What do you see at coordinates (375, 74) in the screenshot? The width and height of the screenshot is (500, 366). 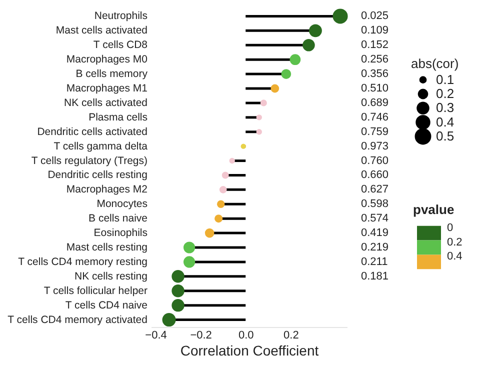 I see `text: 0.356` at bounding box center [375, 74].